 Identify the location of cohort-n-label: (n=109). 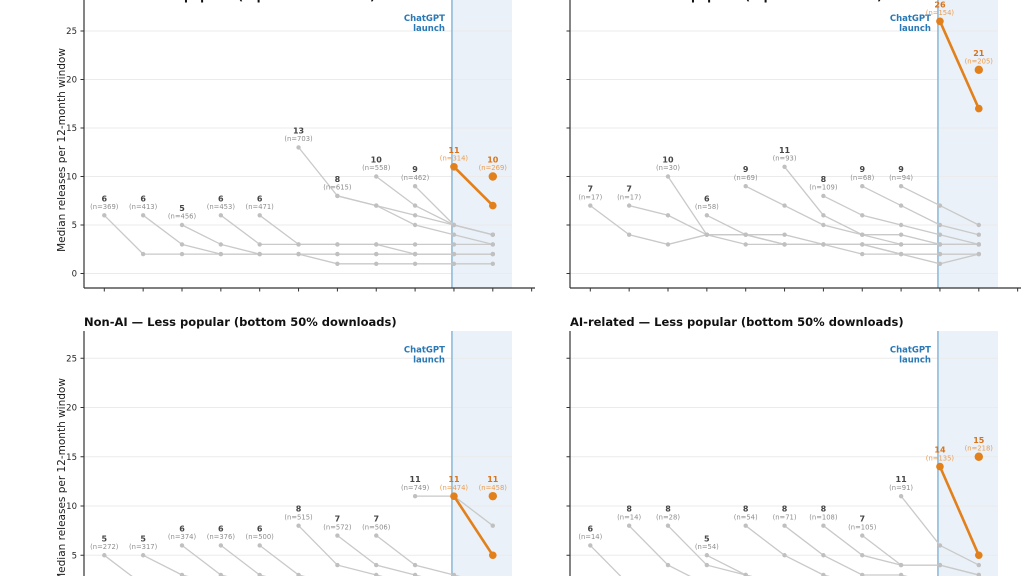
(823, 188).